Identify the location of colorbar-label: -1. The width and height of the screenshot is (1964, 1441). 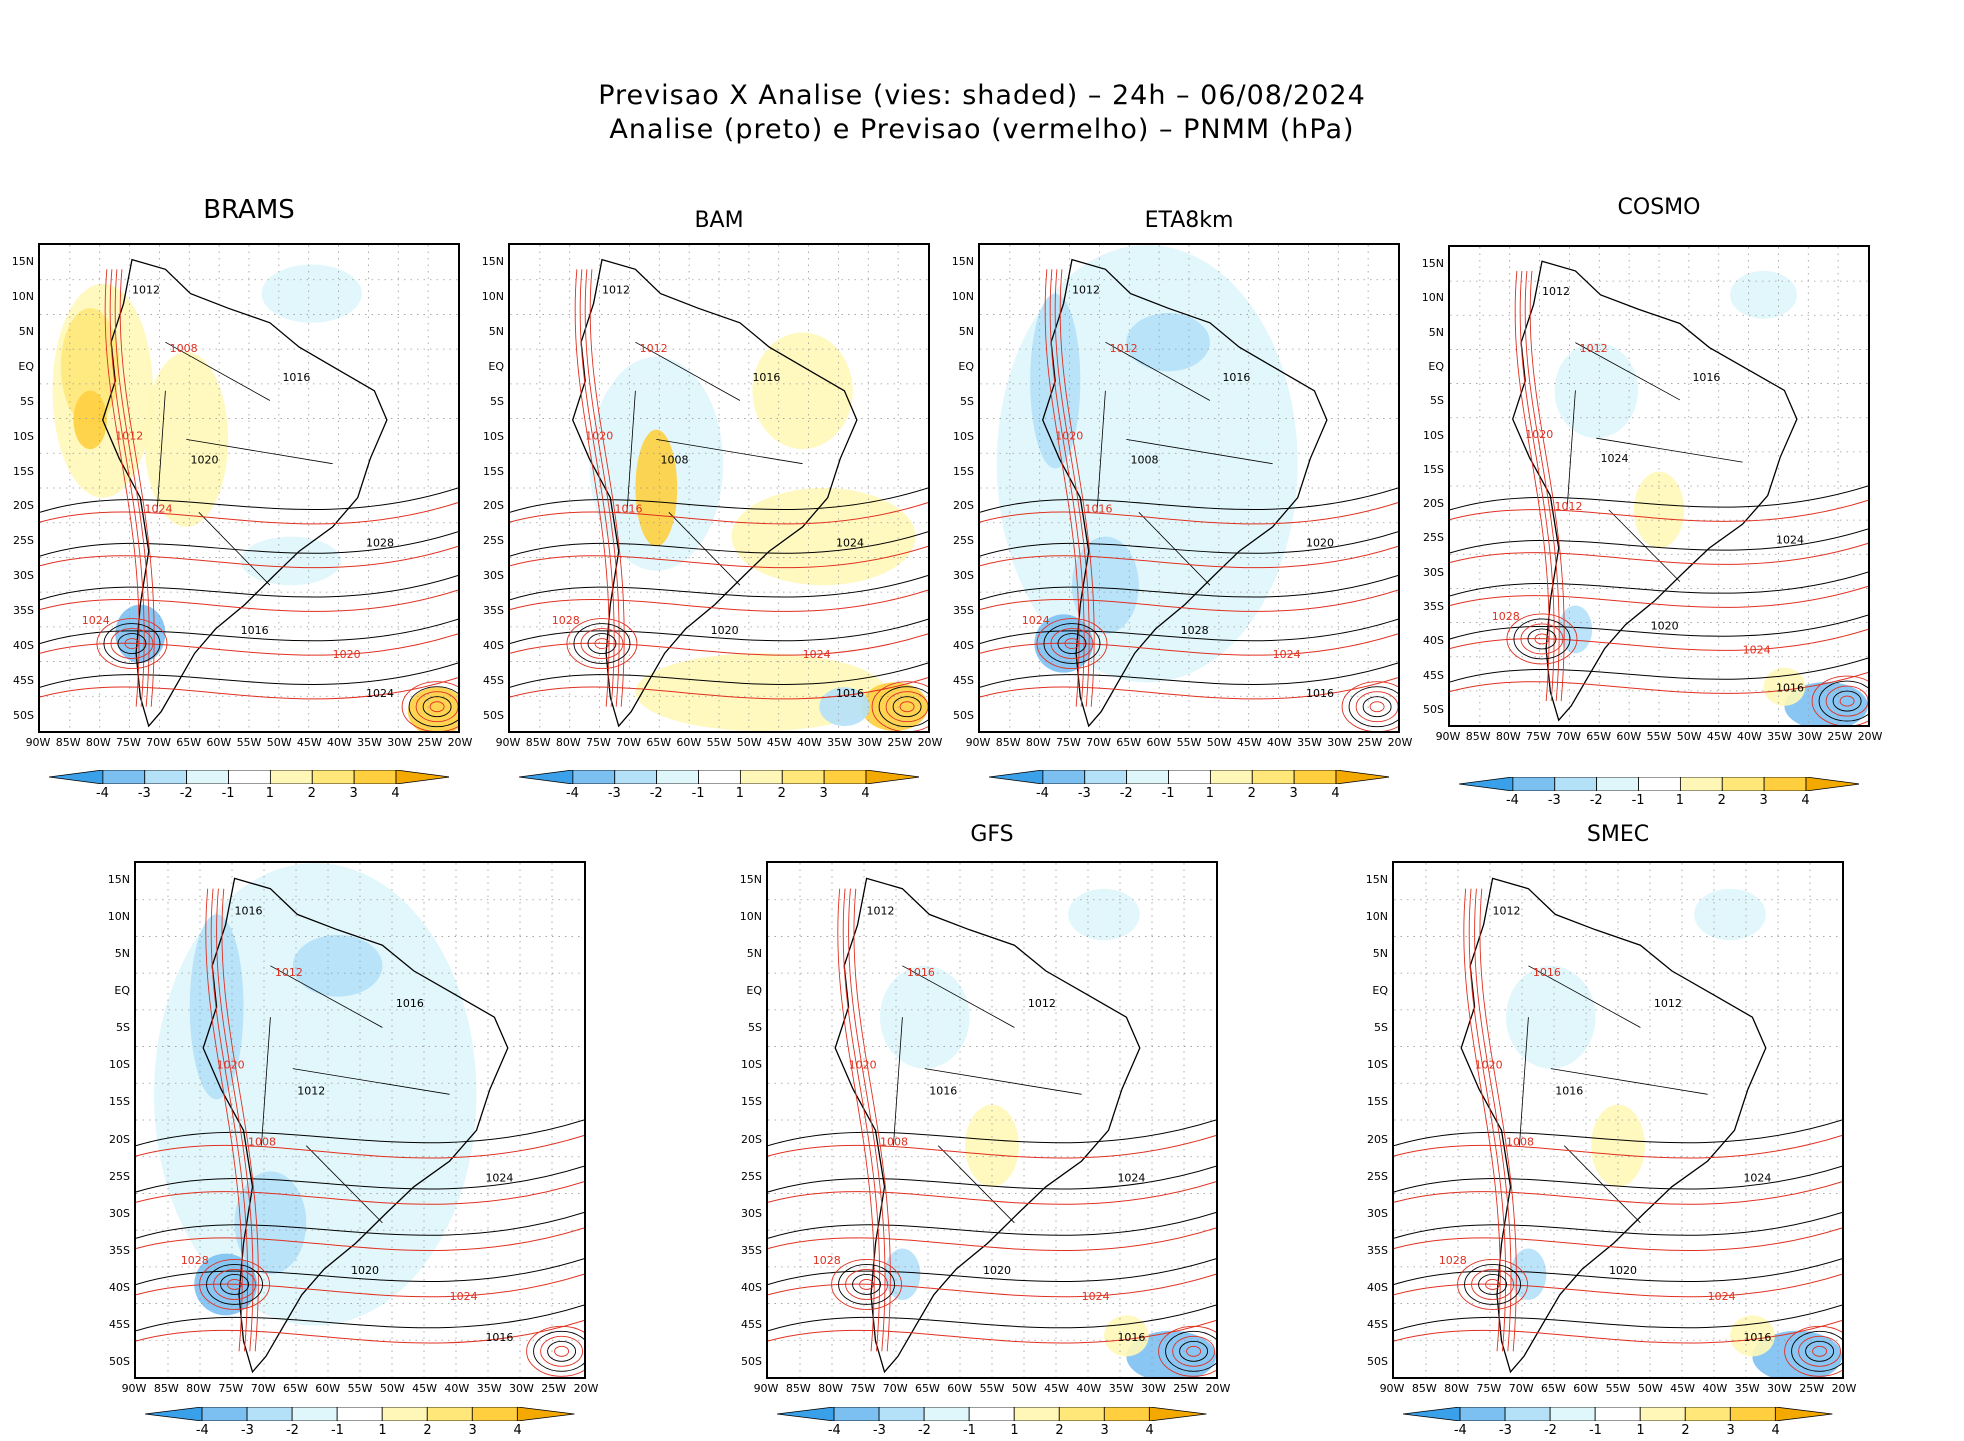
(337, 1430).